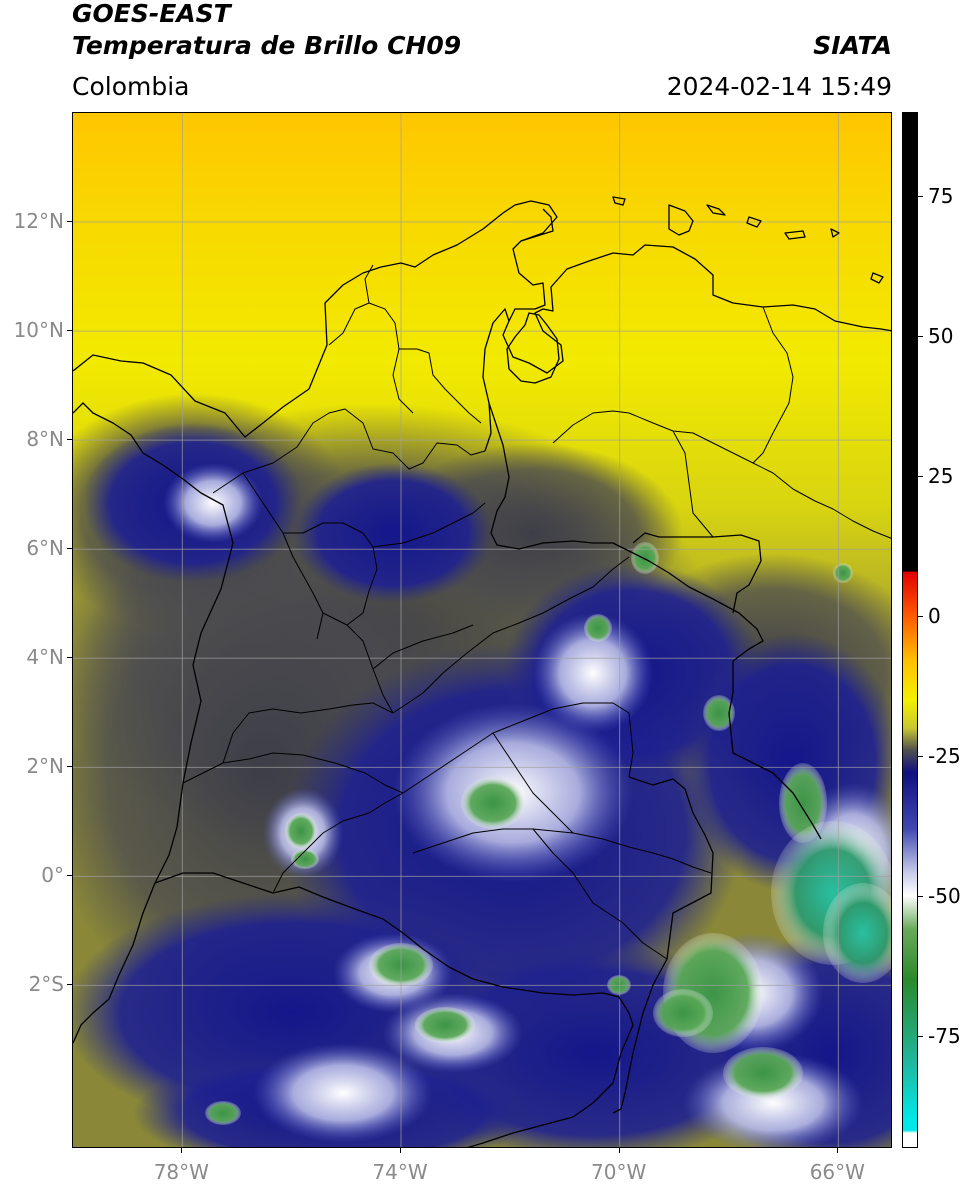 The height and width of the screenshot is (1190, 966). I want to click on longitude-tick-label: 74°W, so click(400, 1172).